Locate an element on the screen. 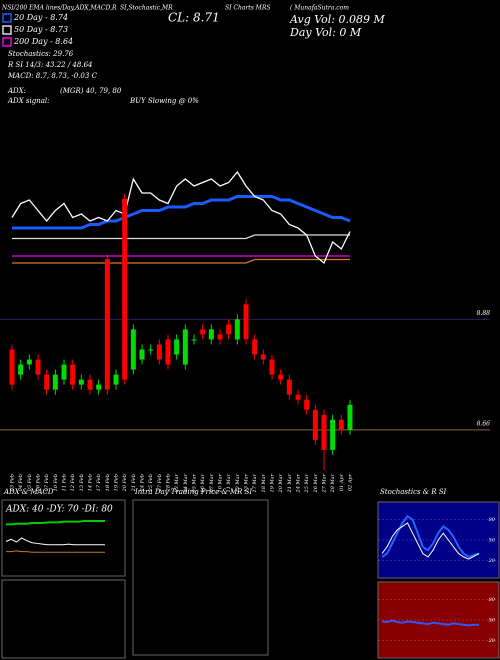 This screenshot has height=660, width=500. x-tick-label: 12 Mar is located at coordinates (238, 482).